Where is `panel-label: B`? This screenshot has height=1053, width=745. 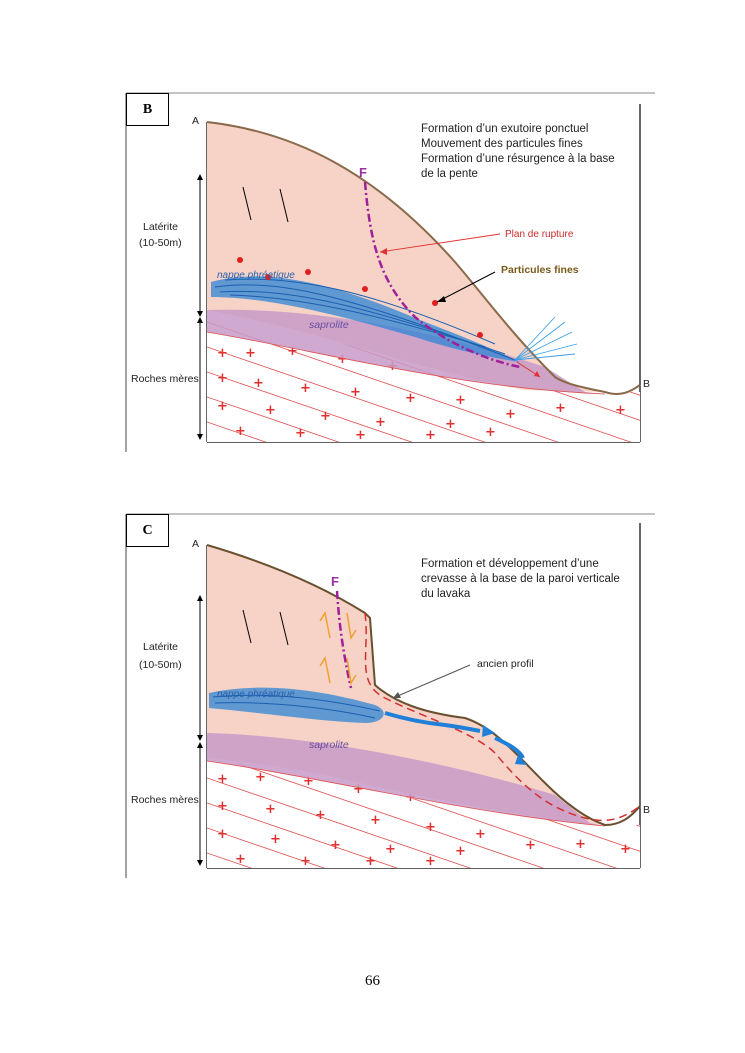
panel-label: B is located at coordinates (147, 109).